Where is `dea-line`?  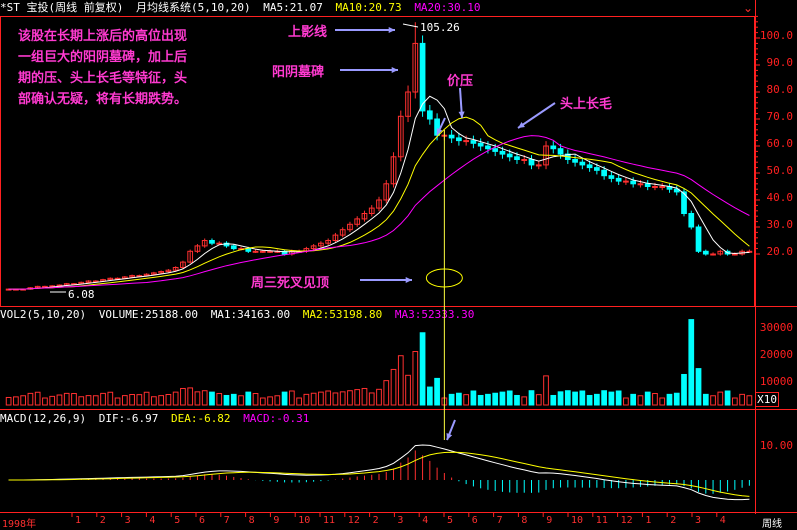
dea-line is located at coordinates (379, 474).